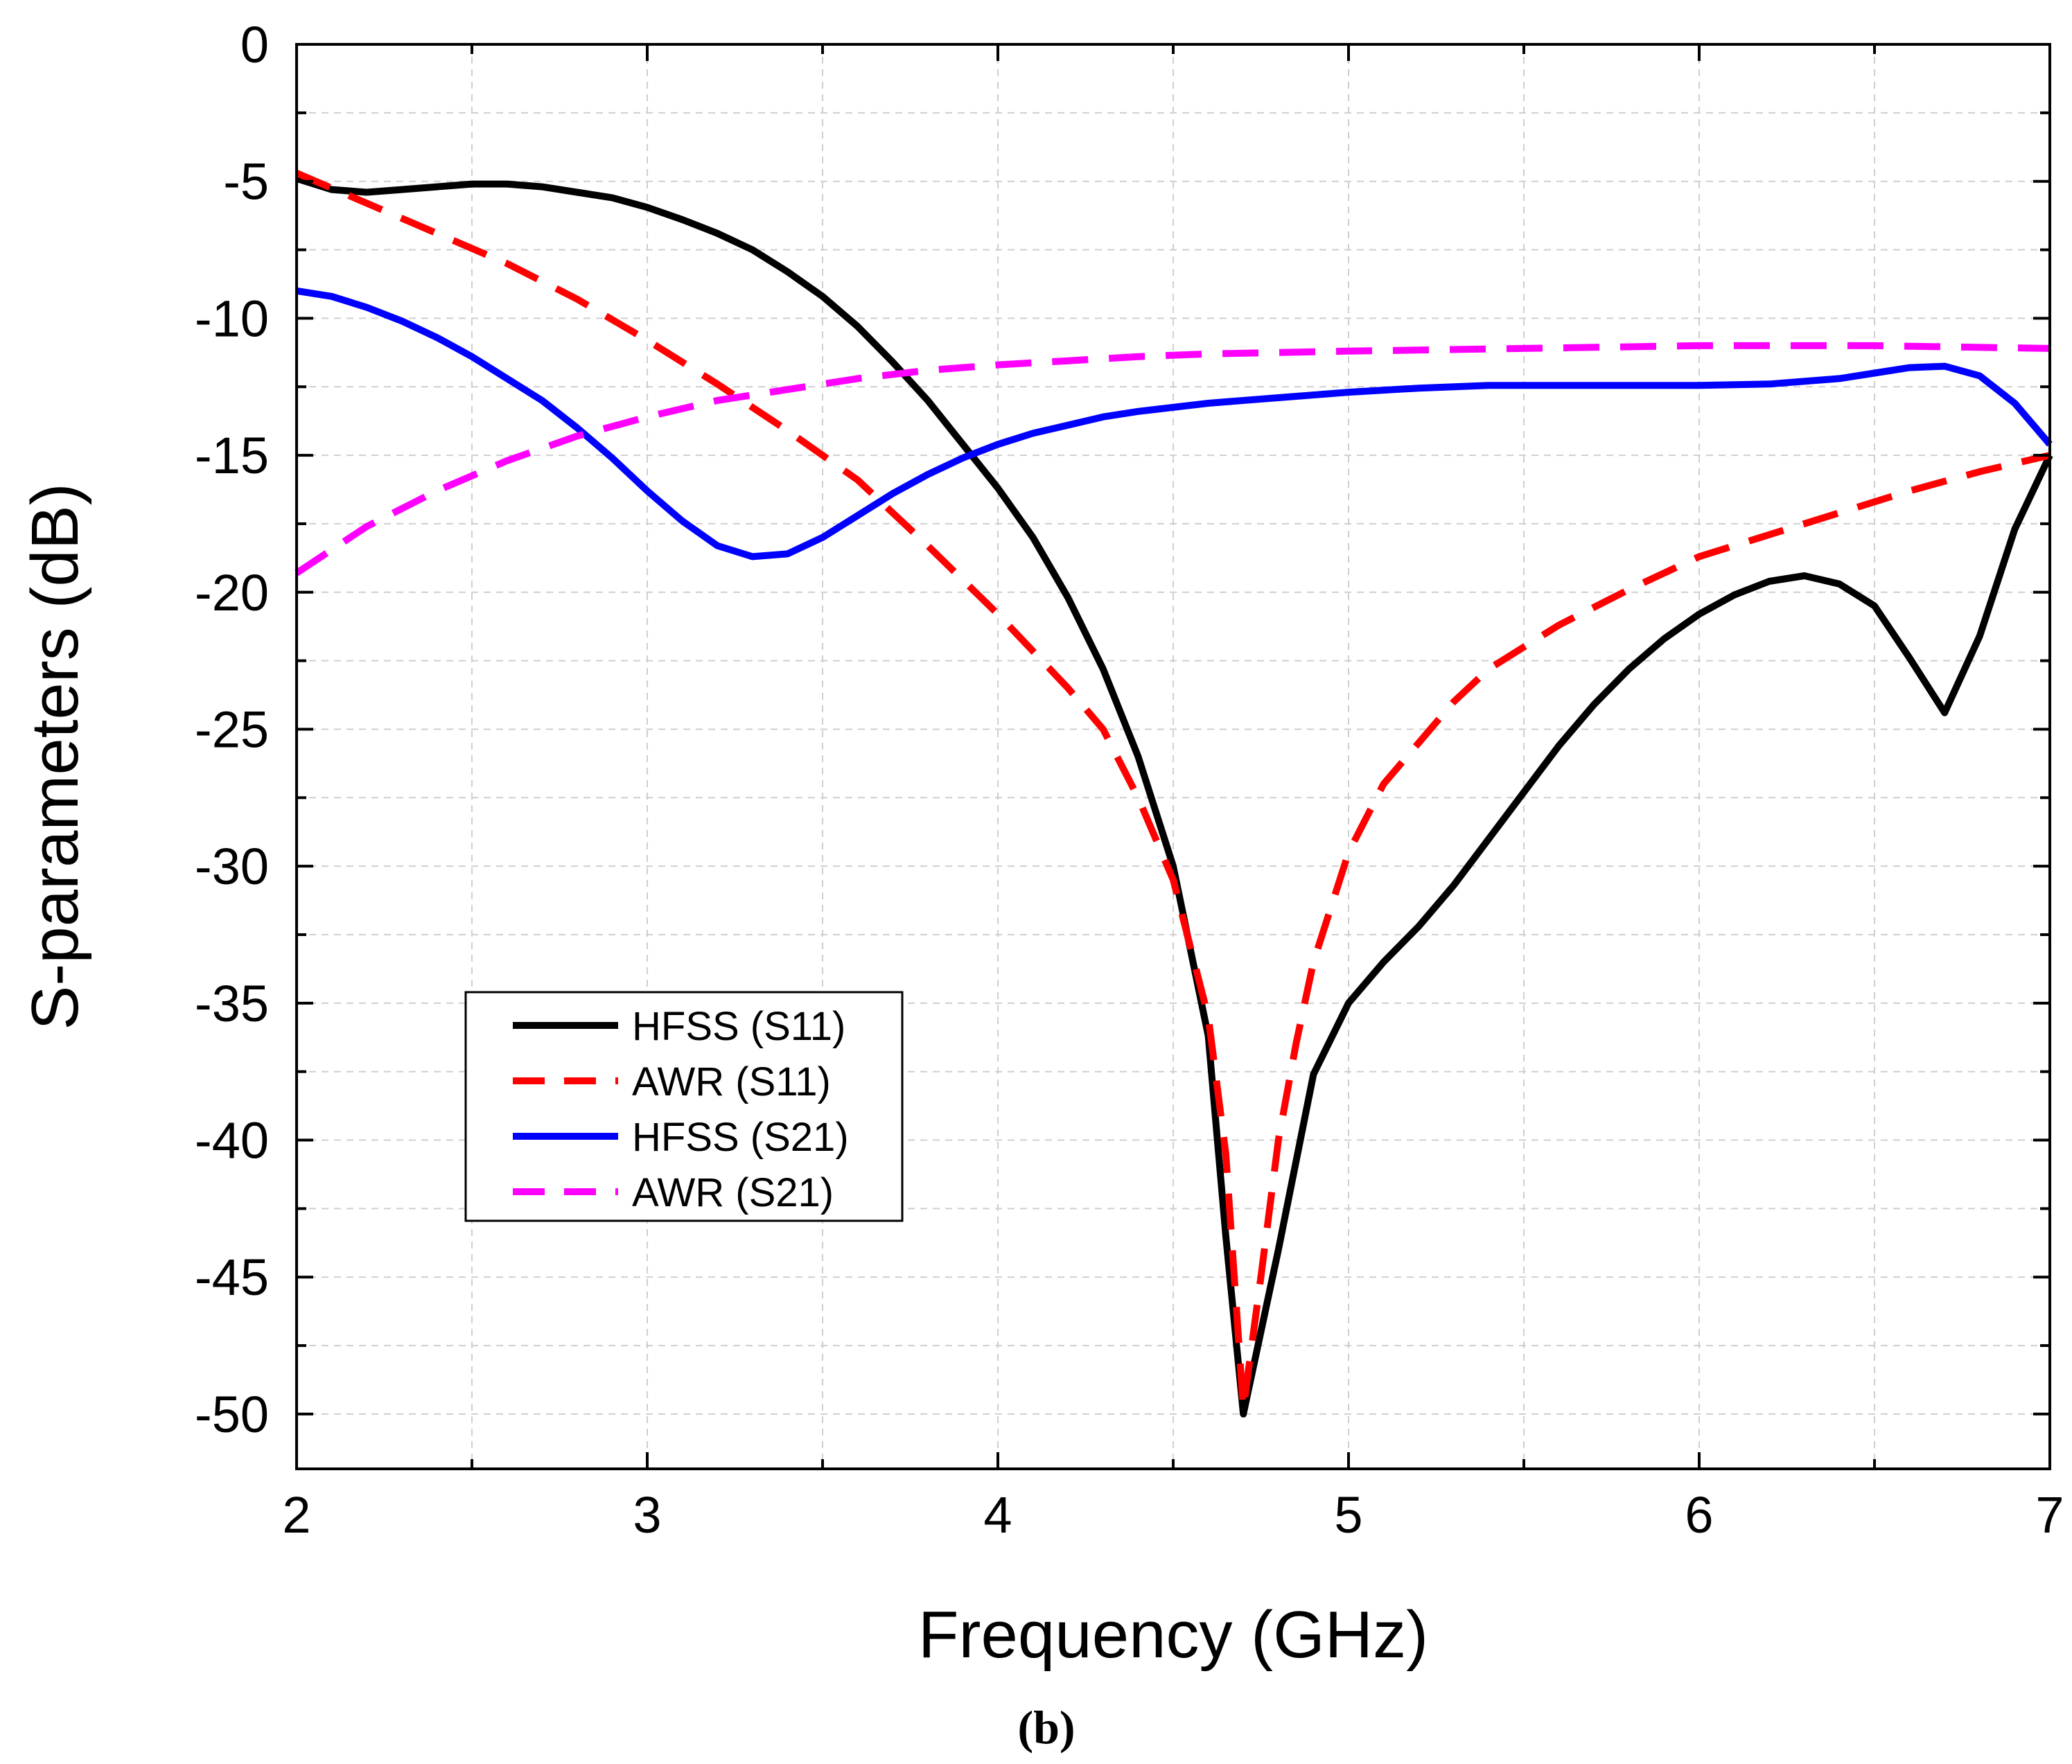  What do you see at coordinates (55, 756) in the screenshot?
I see `y-axis-title: S-parameters (dB)` at bounding box center [55, 756].